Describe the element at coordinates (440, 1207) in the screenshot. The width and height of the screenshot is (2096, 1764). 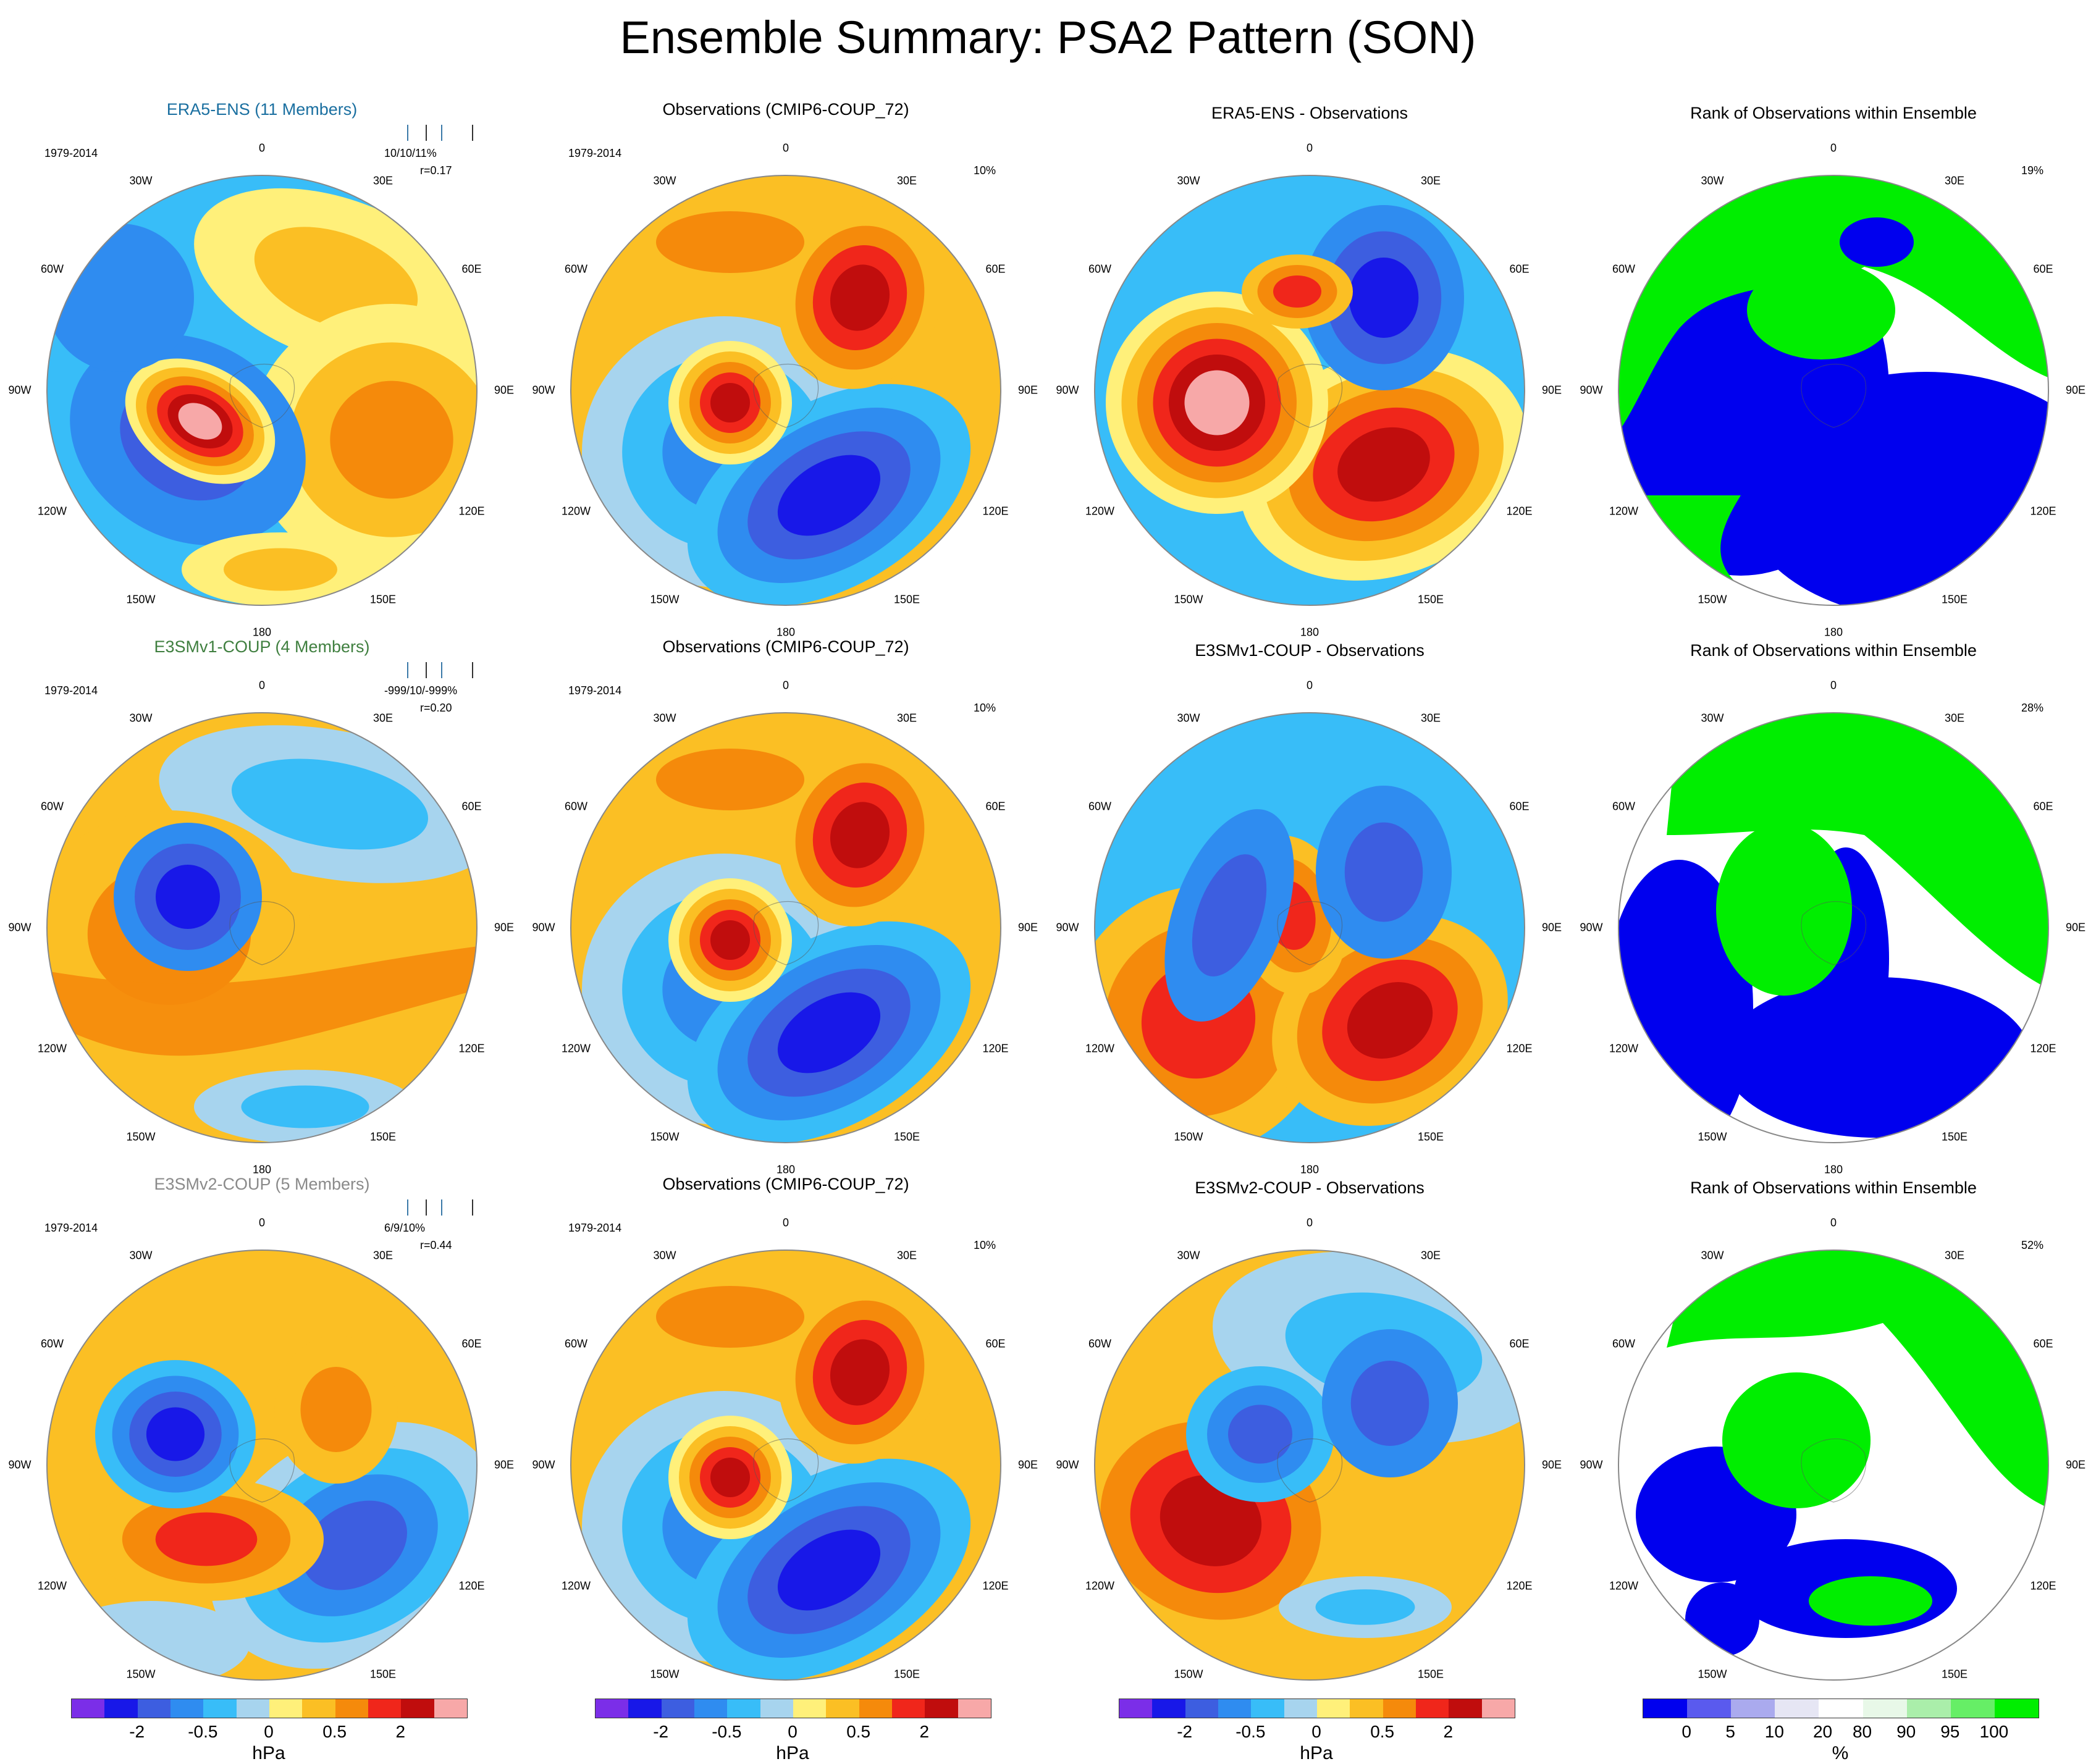
I see `member-spread-bars` at that location.